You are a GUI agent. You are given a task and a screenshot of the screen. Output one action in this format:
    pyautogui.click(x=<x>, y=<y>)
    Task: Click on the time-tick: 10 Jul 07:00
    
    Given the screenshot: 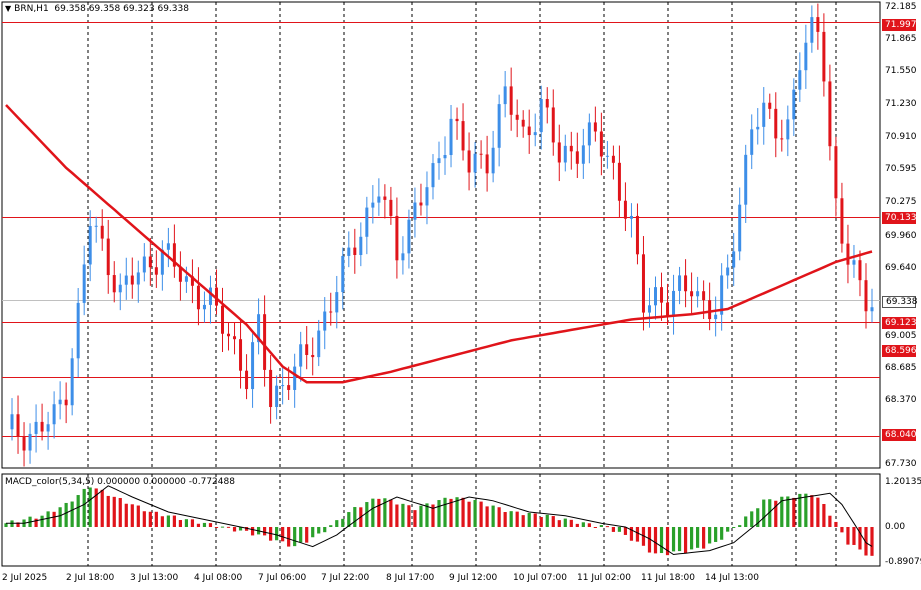 What is the action you would take?
    pyautogui.click(x=540, y=578)
    